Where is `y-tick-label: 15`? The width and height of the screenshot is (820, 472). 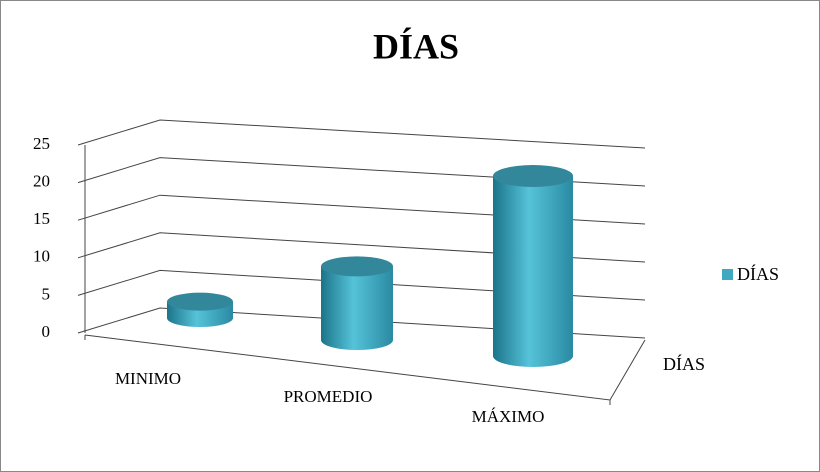 y-tick-label: 15 is located at coordinates (41, 218).